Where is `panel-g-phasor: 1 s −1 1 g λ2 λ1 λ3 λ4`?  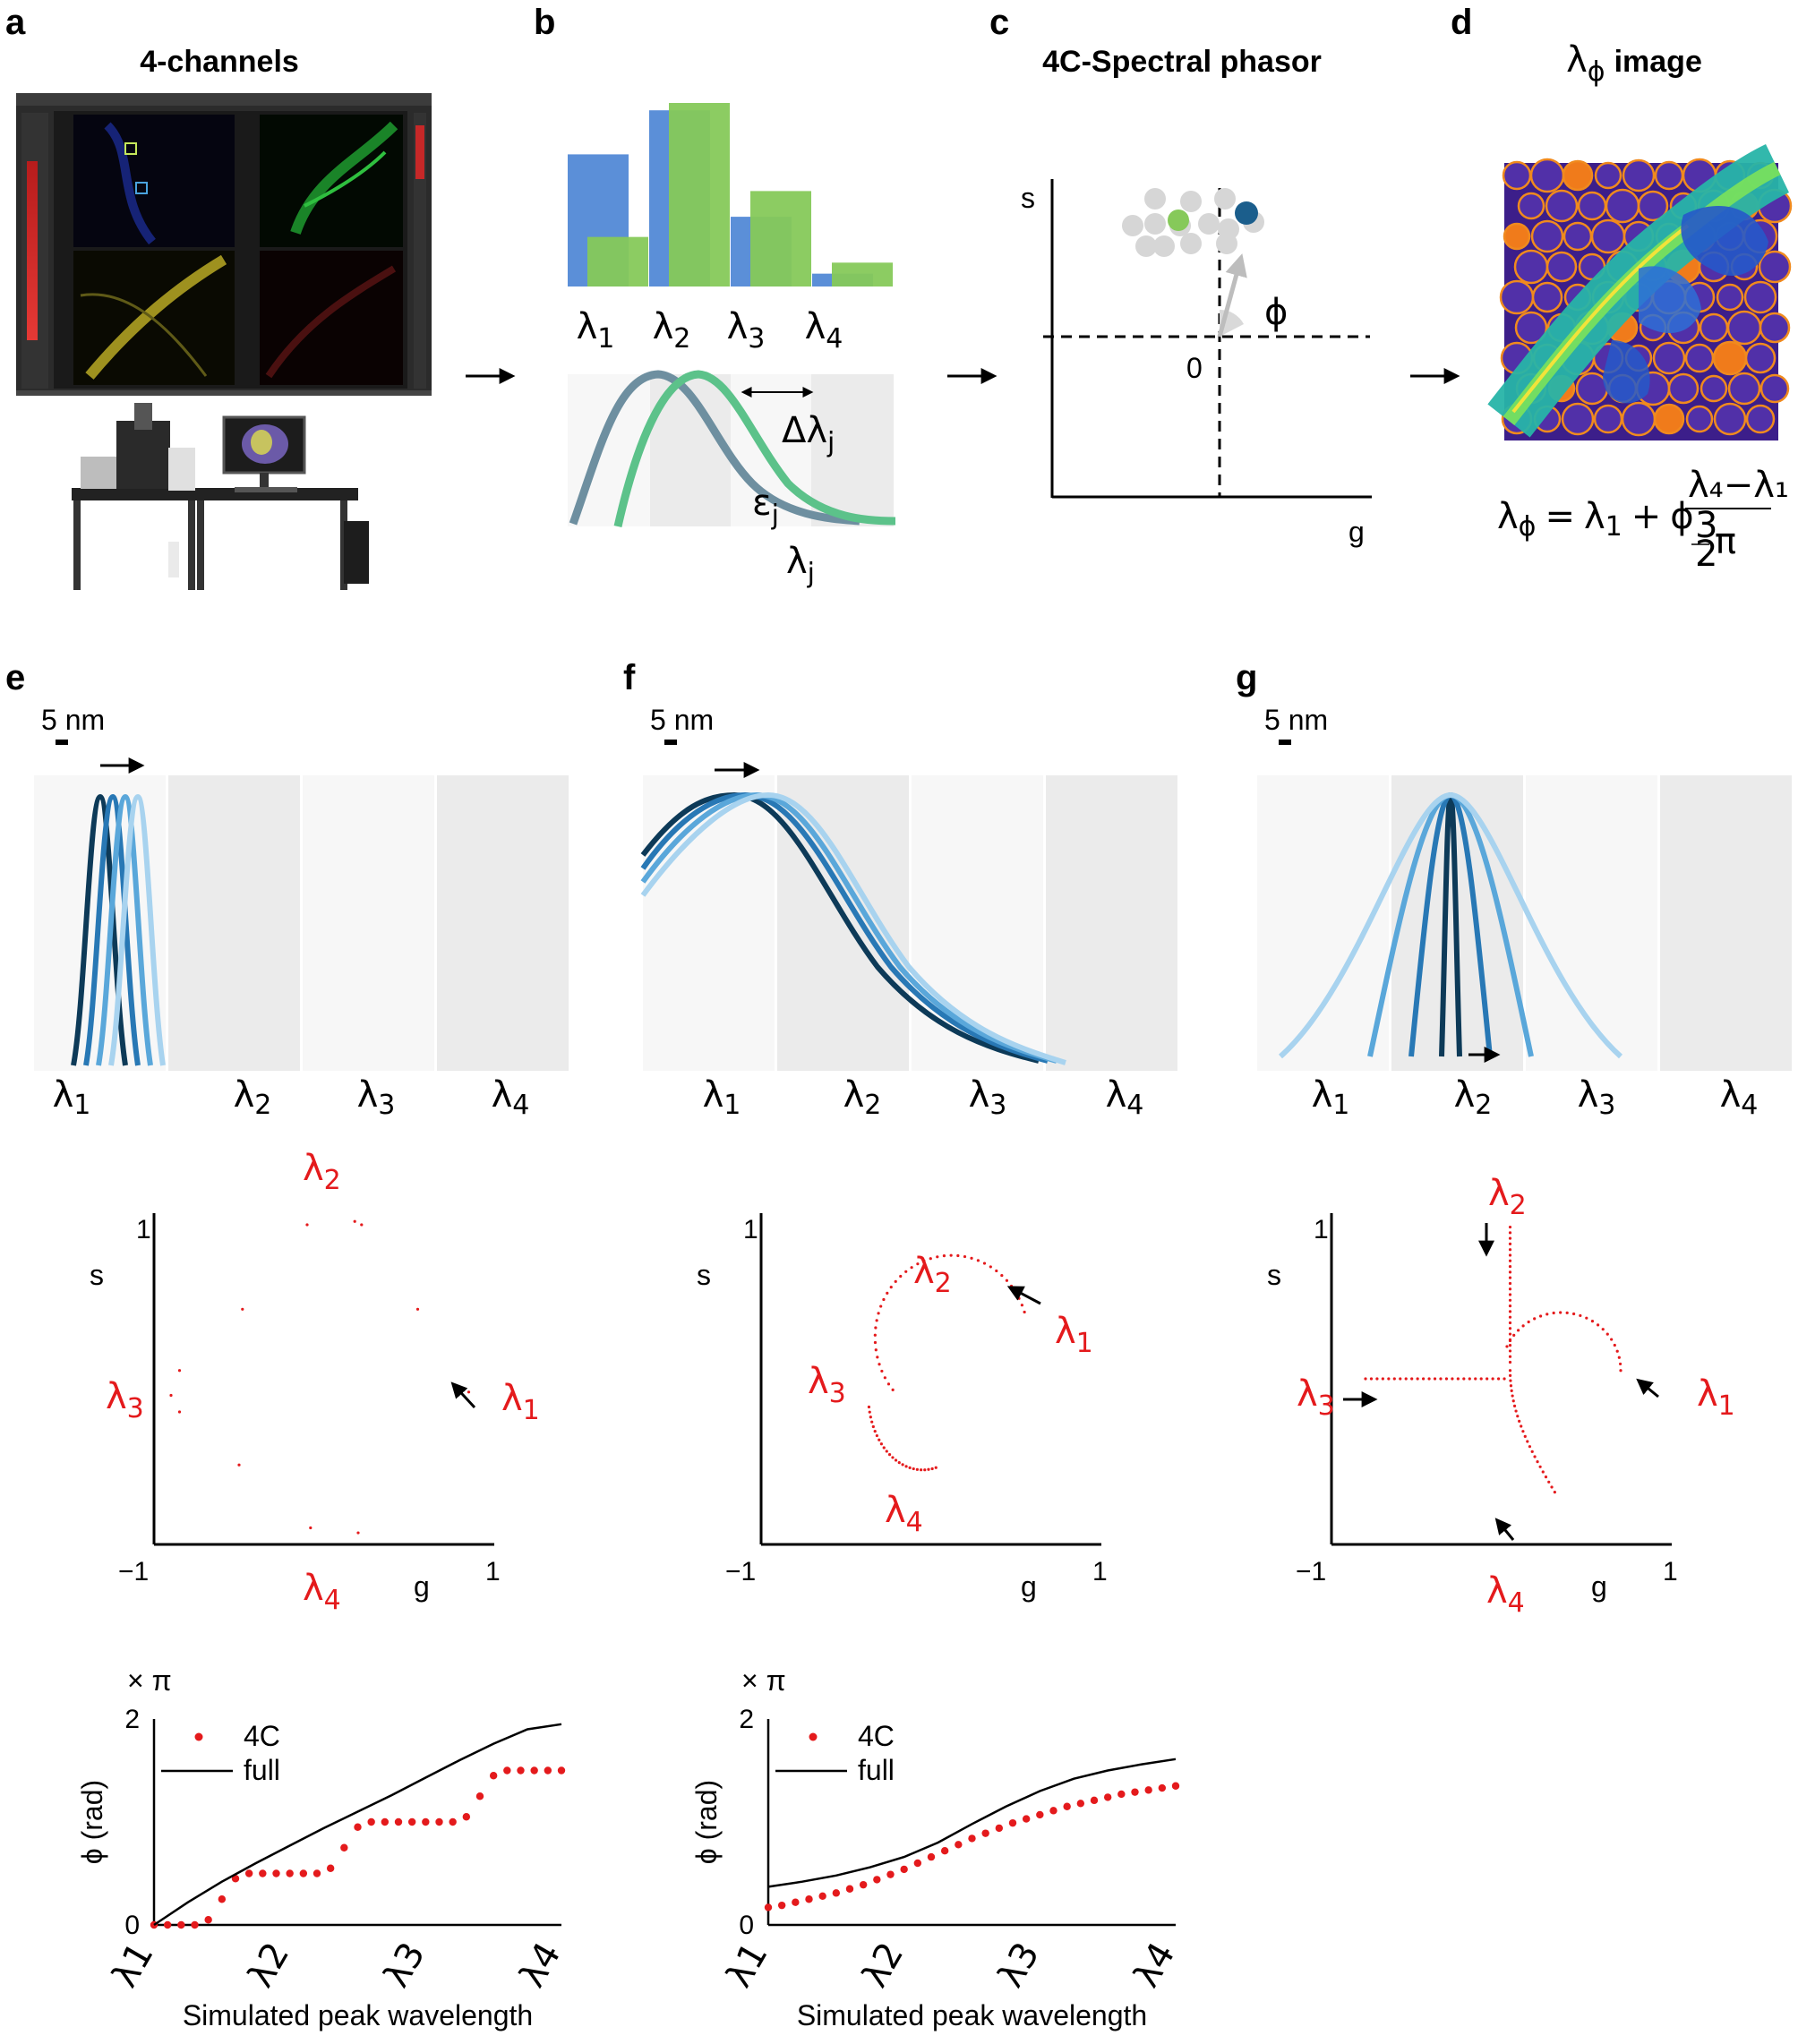 panel-g-phasor: 1 s −1 1 g λ2 λ1 λ3 λ4 is located at coordinates (1501, 1396).